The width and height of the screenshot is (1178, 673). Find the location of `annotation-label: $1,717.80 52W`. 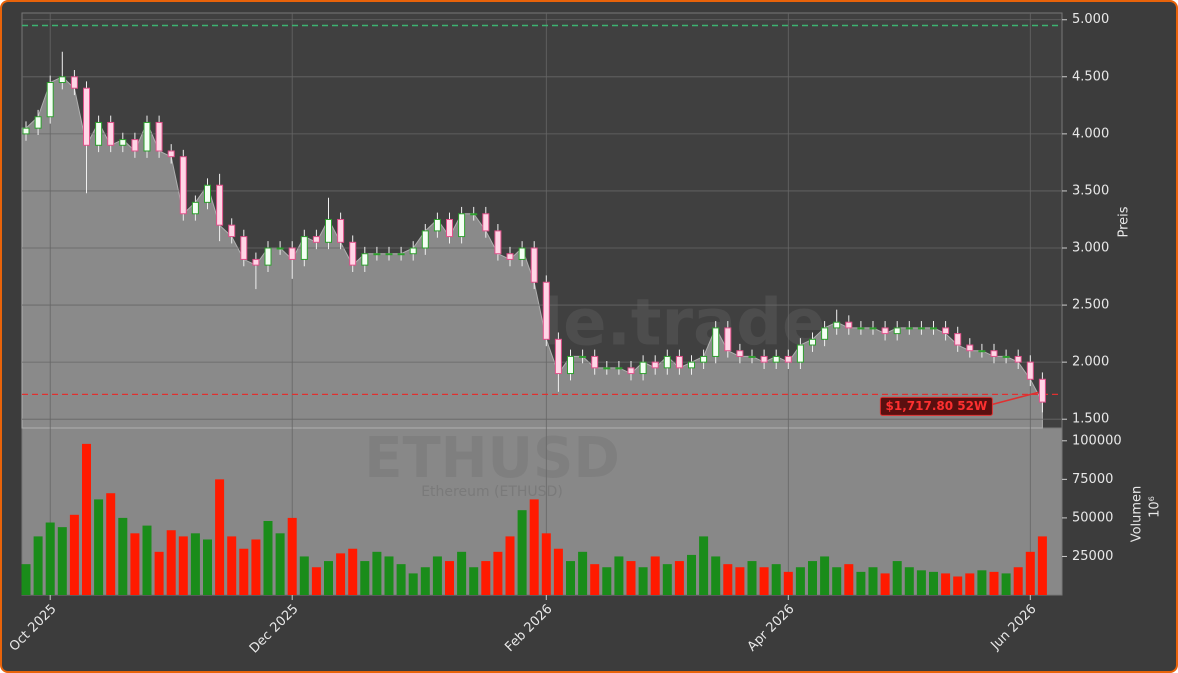

annotation-label: $1,717.80 52W is located at coordinates (937, 406).